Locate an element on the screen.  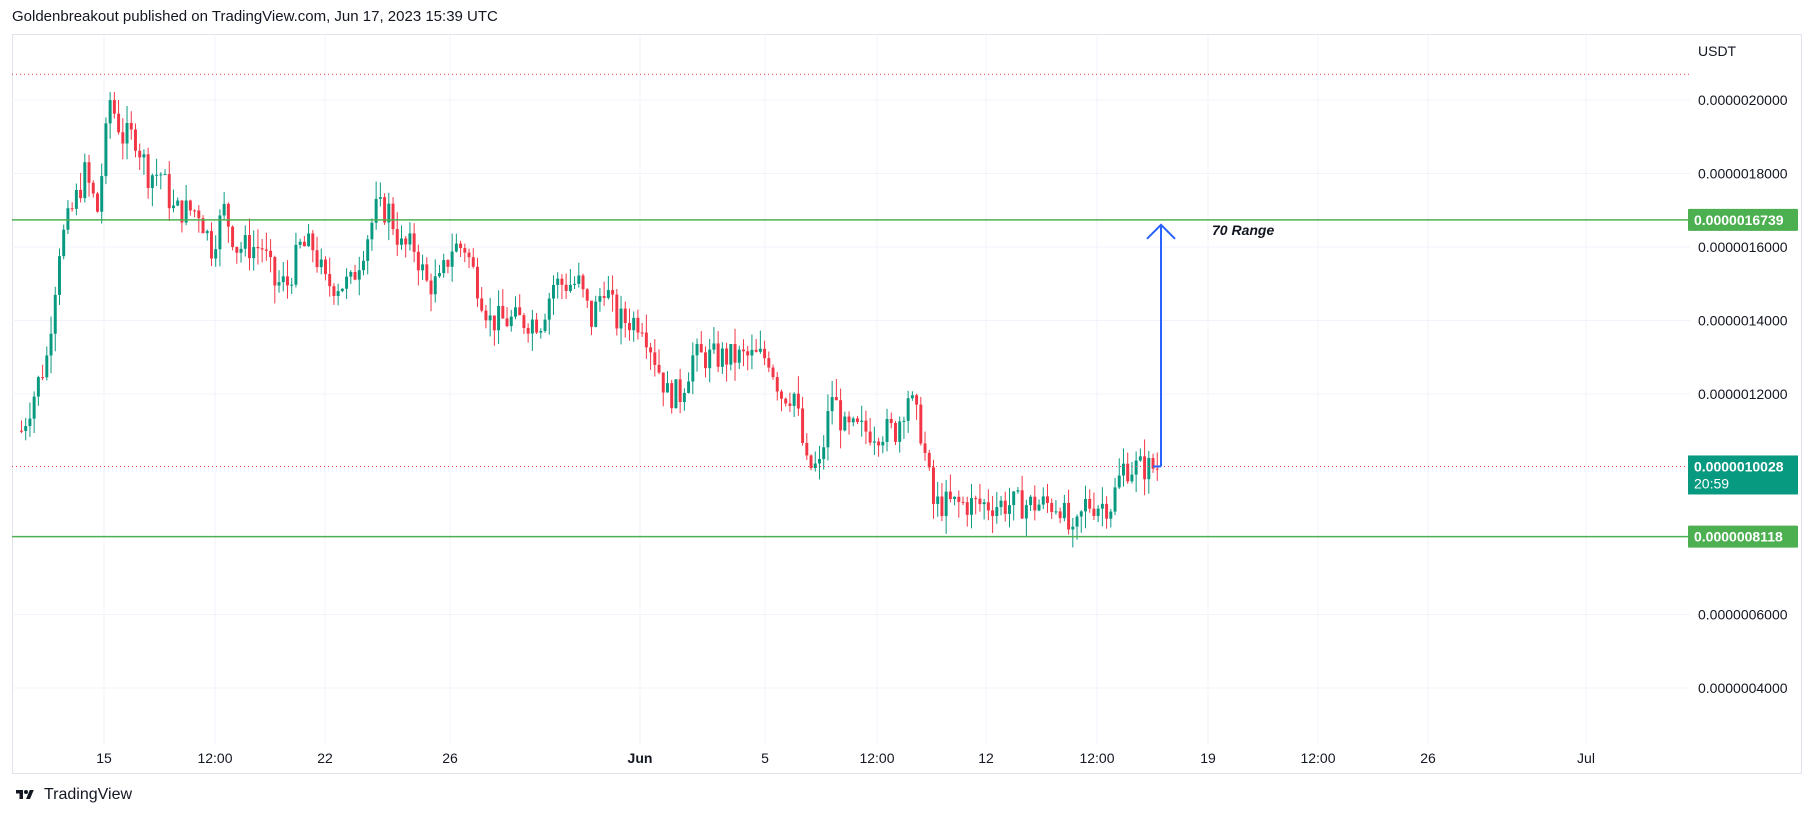
x-tick-label: 15 is located at coordinates (104, 758).